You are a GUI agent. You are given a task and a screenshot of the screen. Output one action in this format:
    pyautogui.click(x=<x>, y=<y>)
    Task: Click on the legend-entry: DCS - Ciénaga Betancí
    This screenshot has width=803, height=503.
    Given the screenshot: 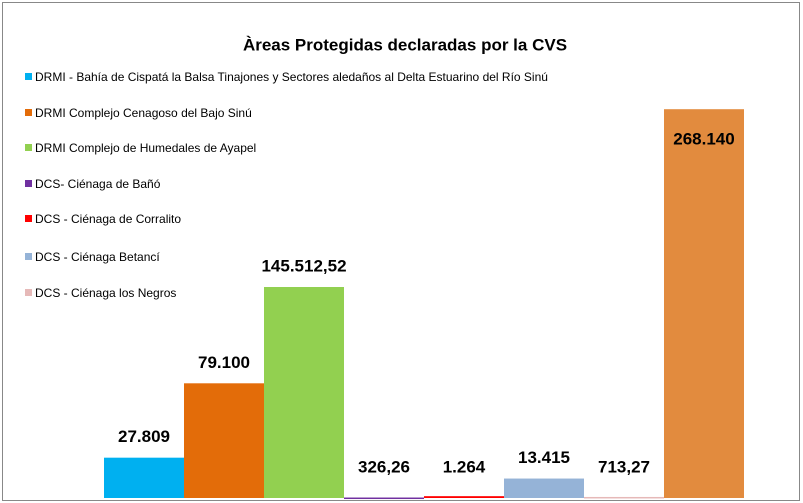 What is the action you would take?
    pyautogui.click(x=325, y=257)
    